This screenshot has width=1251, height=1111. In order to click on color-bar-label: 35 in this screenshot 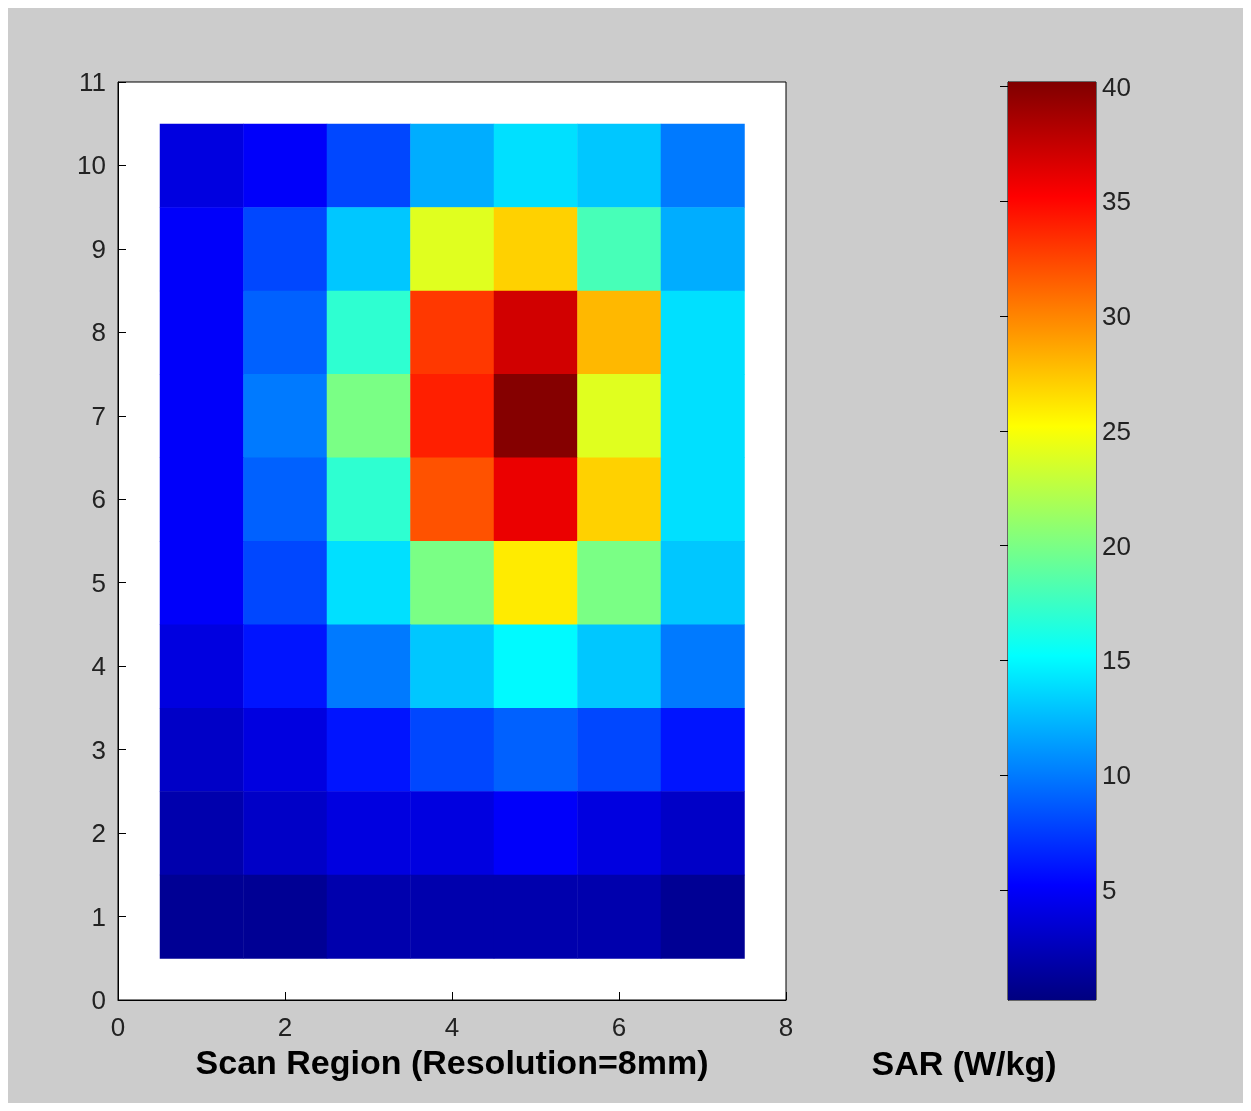, I will do `click(1116, 201)`.